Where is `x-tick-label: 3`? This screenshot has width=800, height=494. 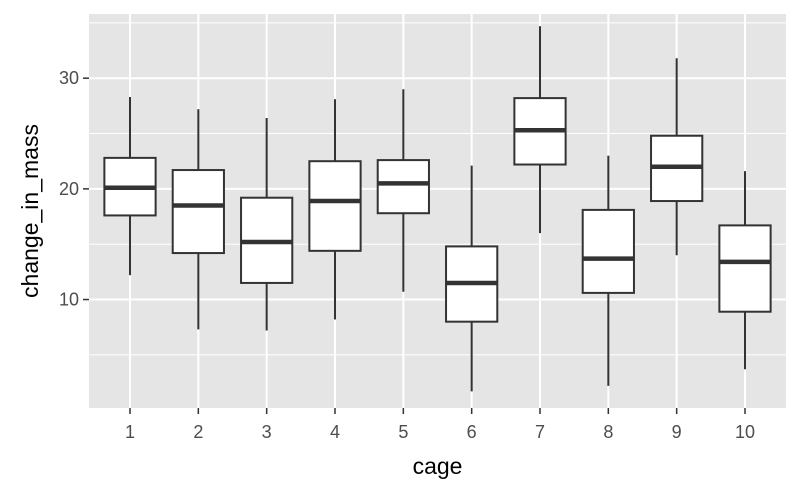 x-tick-label: 3 is located at coordinates (267, 432).